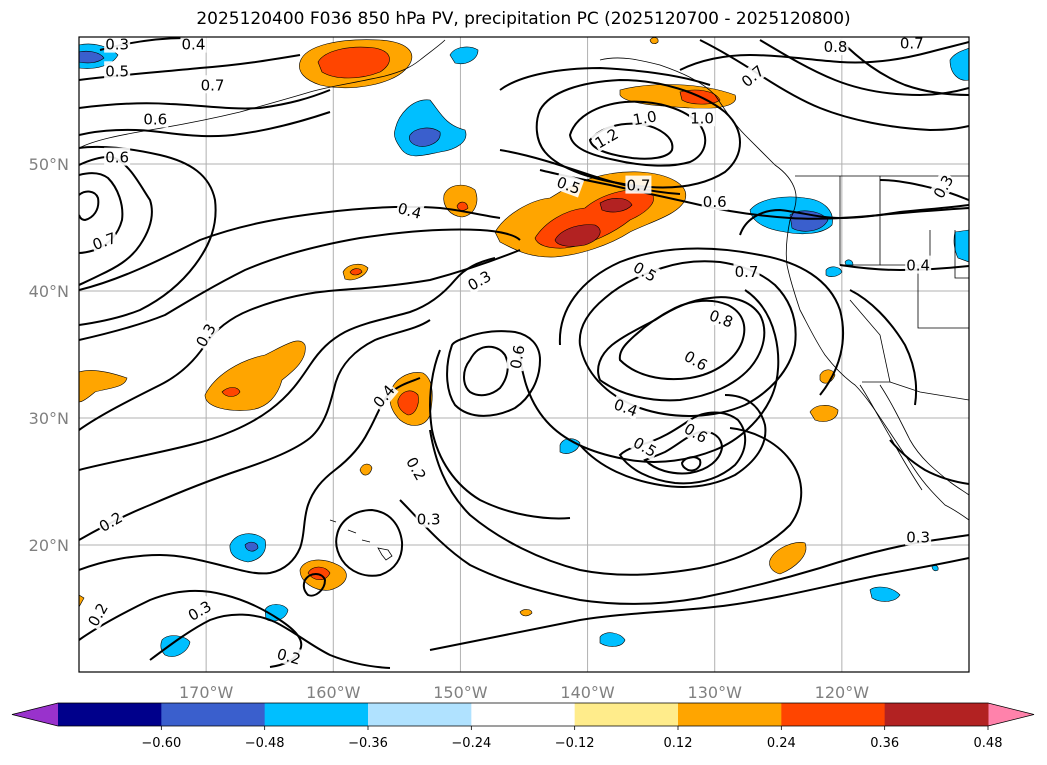 This screenshot has width=1047, height=765. What do you see at coordinates (915, 391) in the screenshot?
I see `us-mexico-border` at bounding box center [915, 391].